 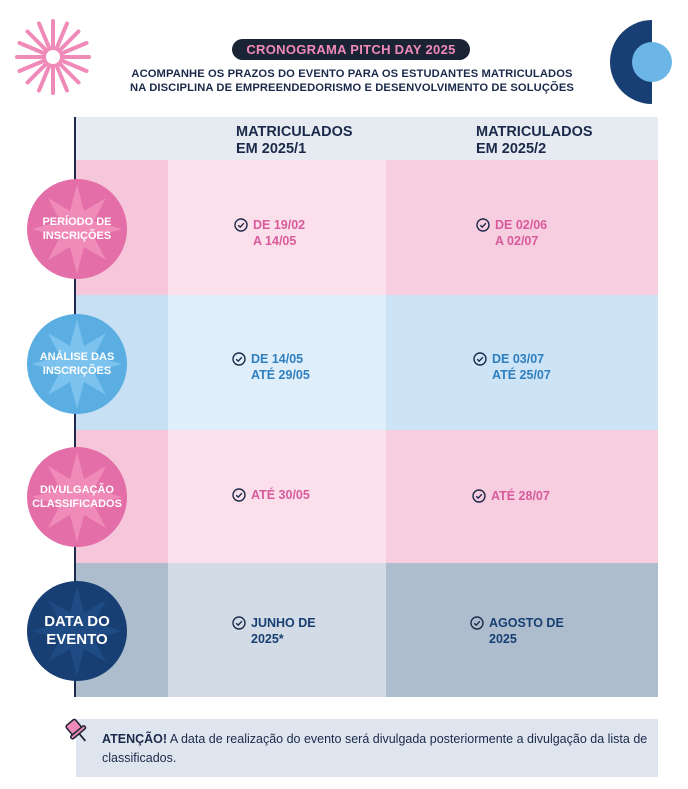 I want to click on table-row-inscricoes, so click(x=367, y=227).